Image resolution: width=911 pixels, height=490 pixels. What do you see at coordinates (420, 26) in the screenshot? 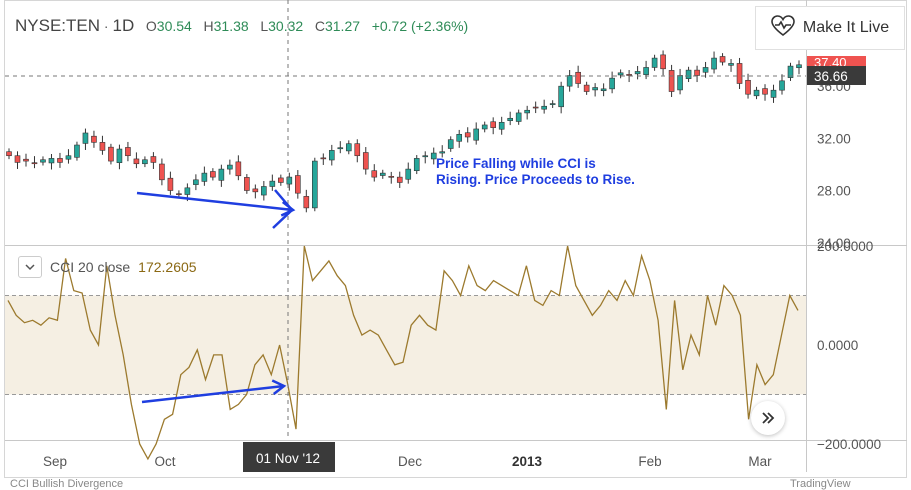
I see `change-value: +0.72 (+2.36%)` at bounding box center [420, 26].